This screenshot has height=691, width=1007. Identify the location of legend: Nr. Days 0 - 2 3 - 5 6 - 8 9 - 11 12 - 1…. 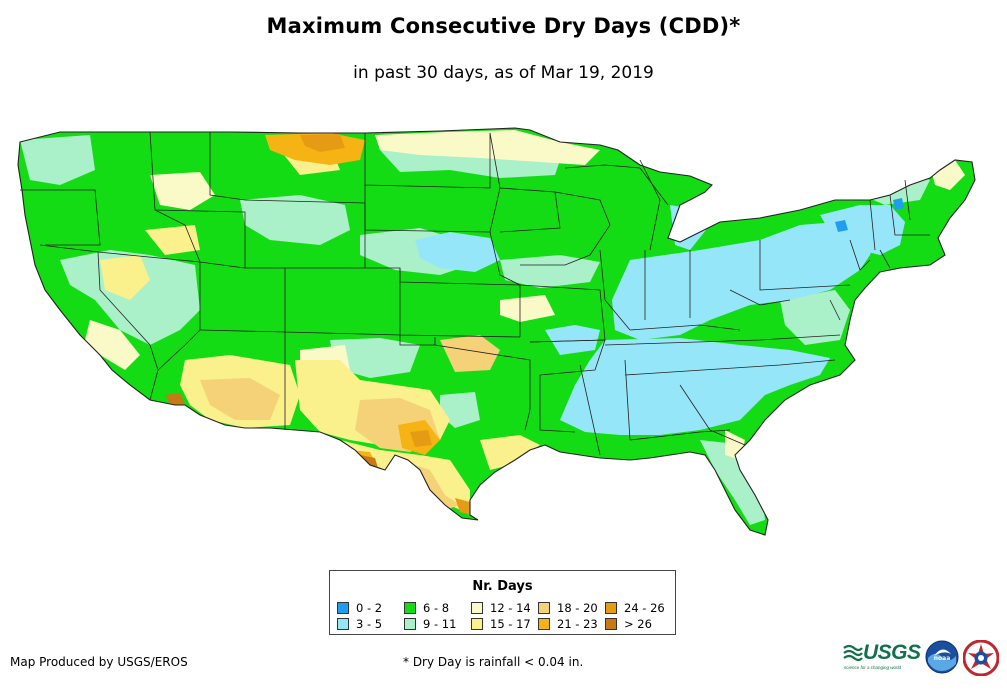
(502, 602).